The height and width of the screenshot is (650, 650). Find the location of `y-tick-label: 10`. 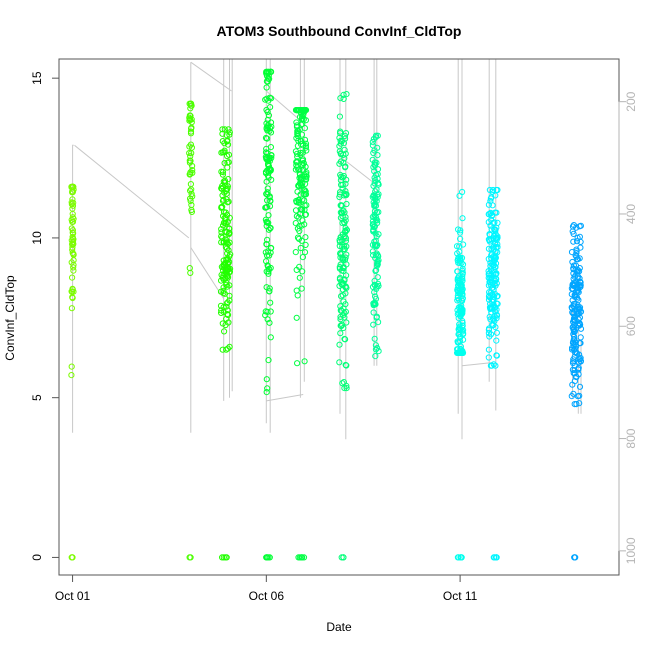

y-tick-label: 10 is located at coordinates (37, 238).